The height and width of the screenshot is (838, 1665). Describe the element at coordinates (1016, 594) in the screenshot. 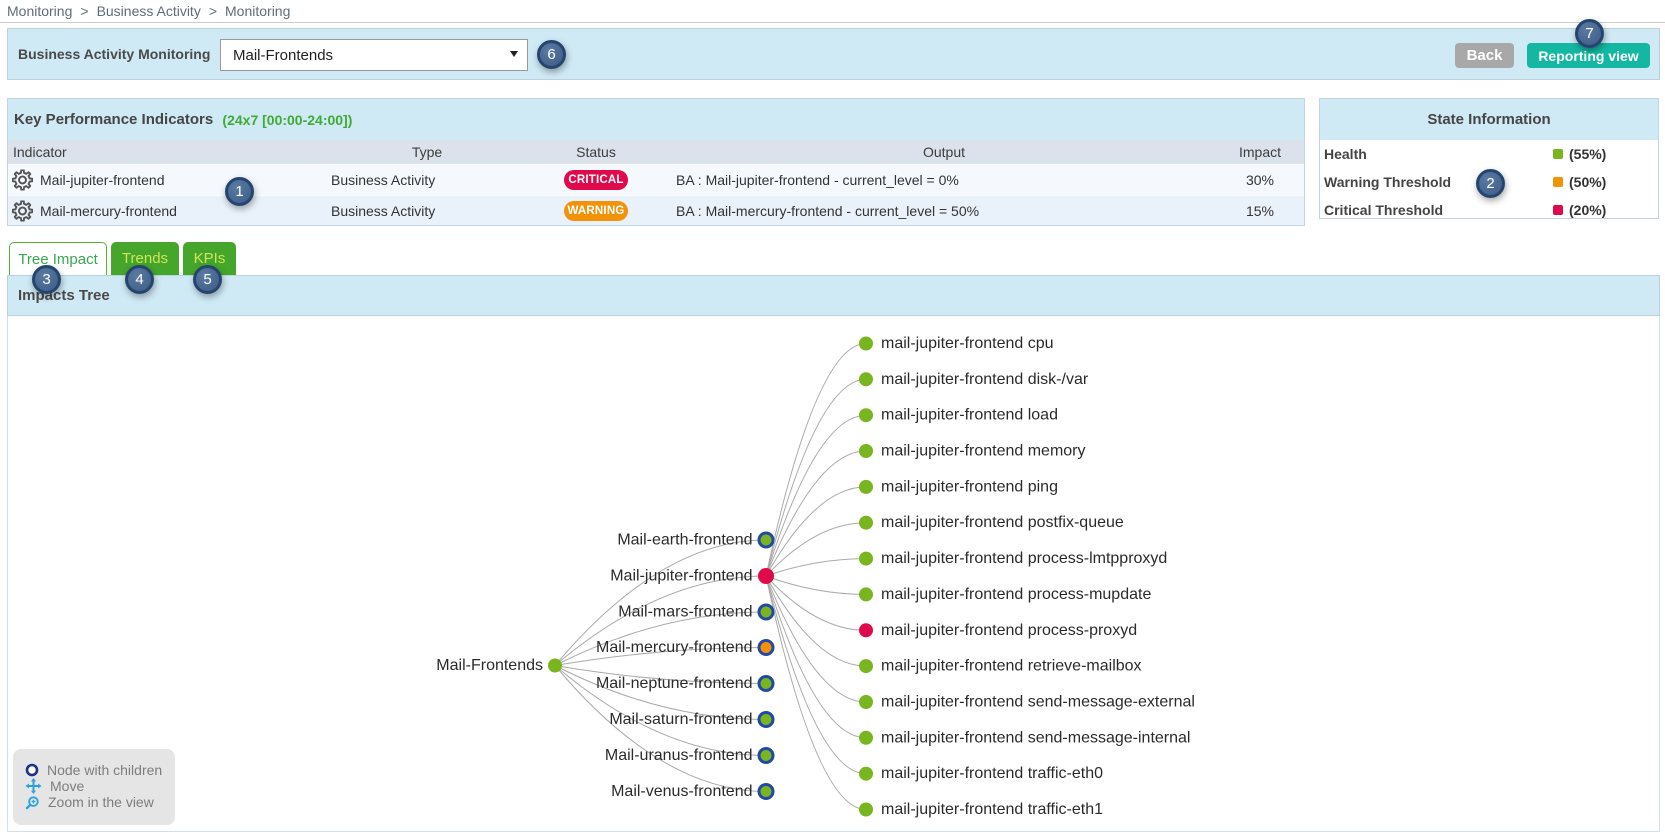

I see `svg-text:mail-jupiter-frontend process-: mail-jupiter-frontend process-mupdate` at that location.